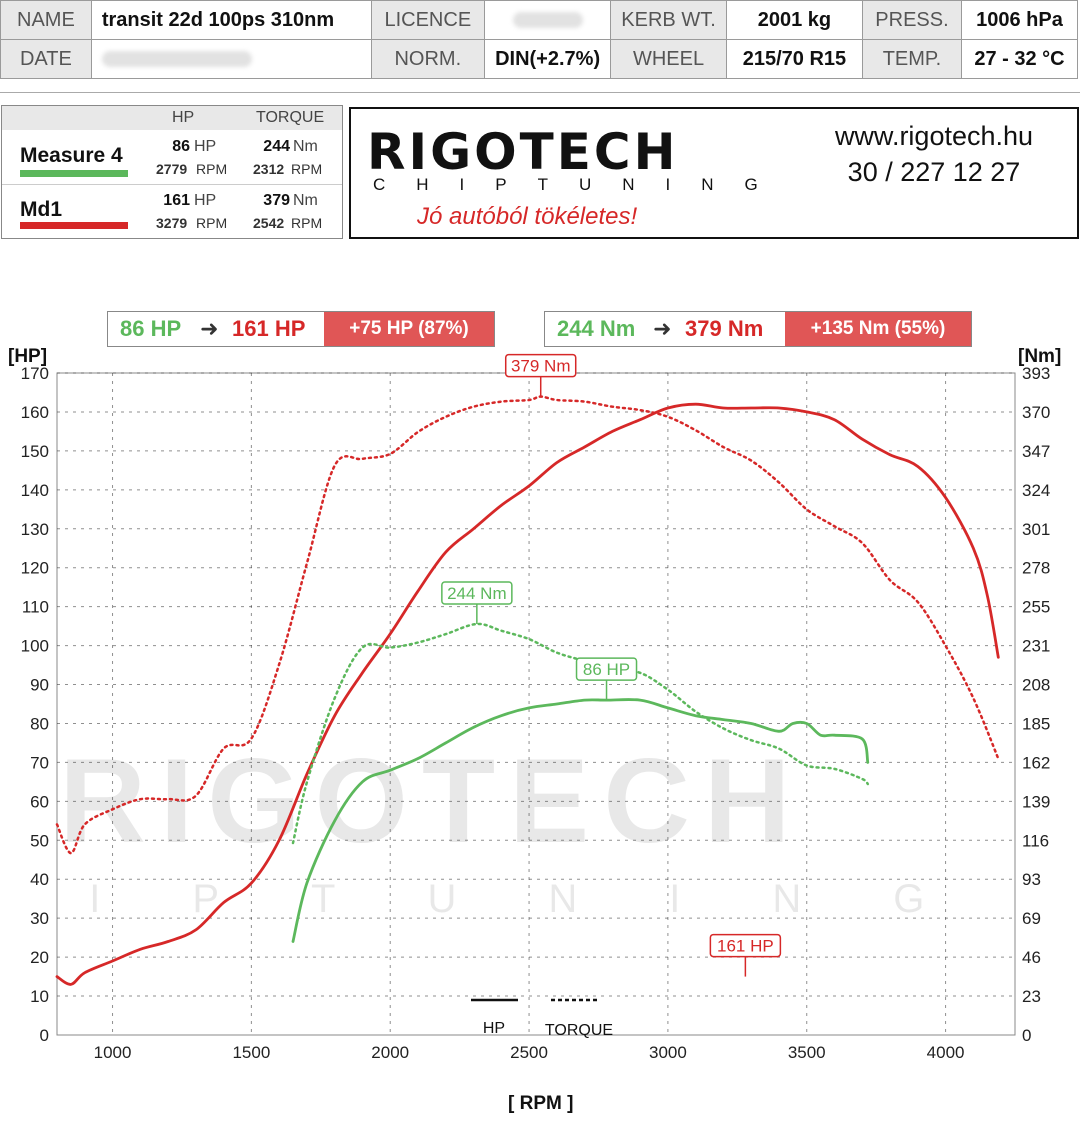  What do you see at coordinates (35, 646) in the screenshot?
I see `y-tick-label-left: 100` at bounding box center [35, 646].